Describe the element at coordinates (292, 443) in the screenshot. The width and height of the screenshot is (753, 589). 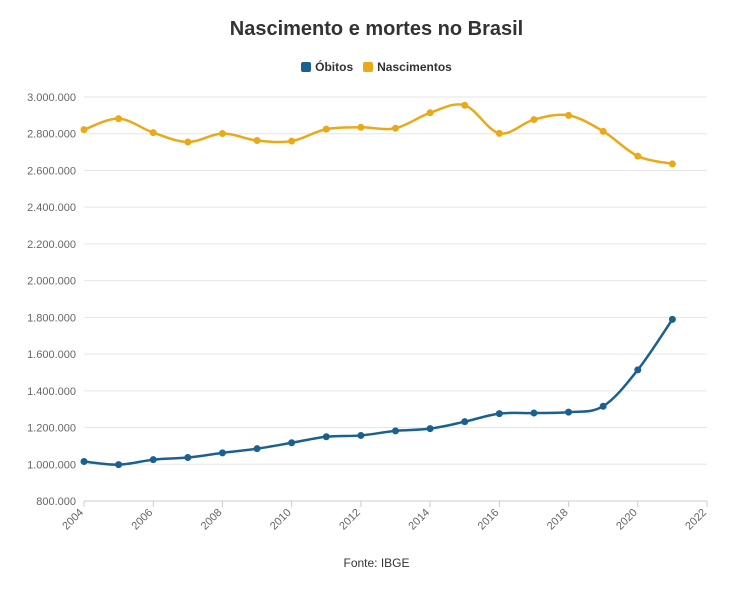
I see `data-point-obitos-2010` at that location.